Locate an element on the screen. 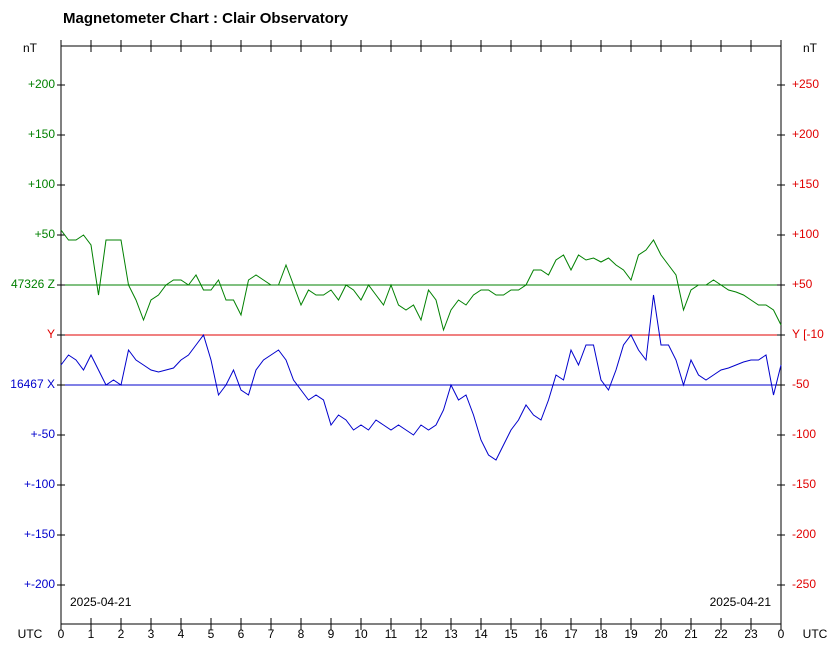 Image resolution: width=830 pixels, height=650 pixels. y2-tick-label: -150 is located at coordinates (804, 484).